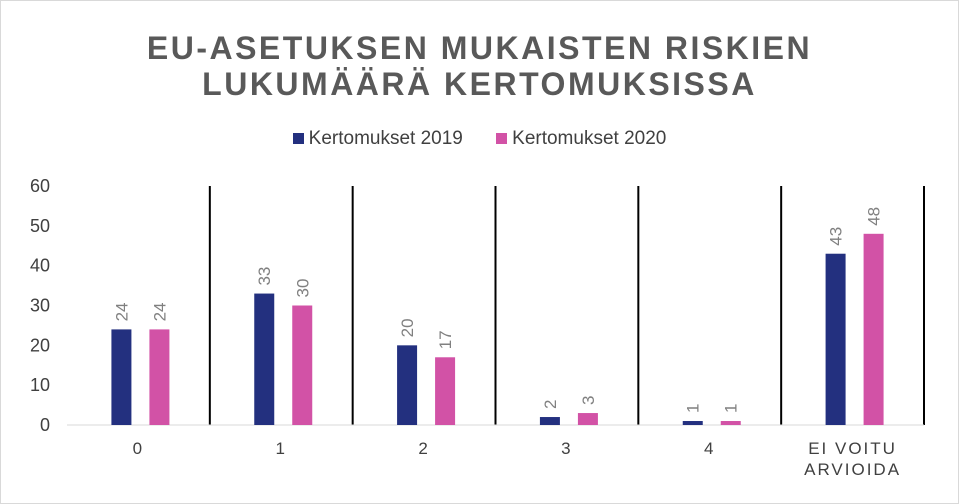  Describe the element at coordinates (479, 48) in the screenshot. I see `chart-title-line-1: EU-ASETUKSEN MUKAISTEN RISKIEN` at that location.